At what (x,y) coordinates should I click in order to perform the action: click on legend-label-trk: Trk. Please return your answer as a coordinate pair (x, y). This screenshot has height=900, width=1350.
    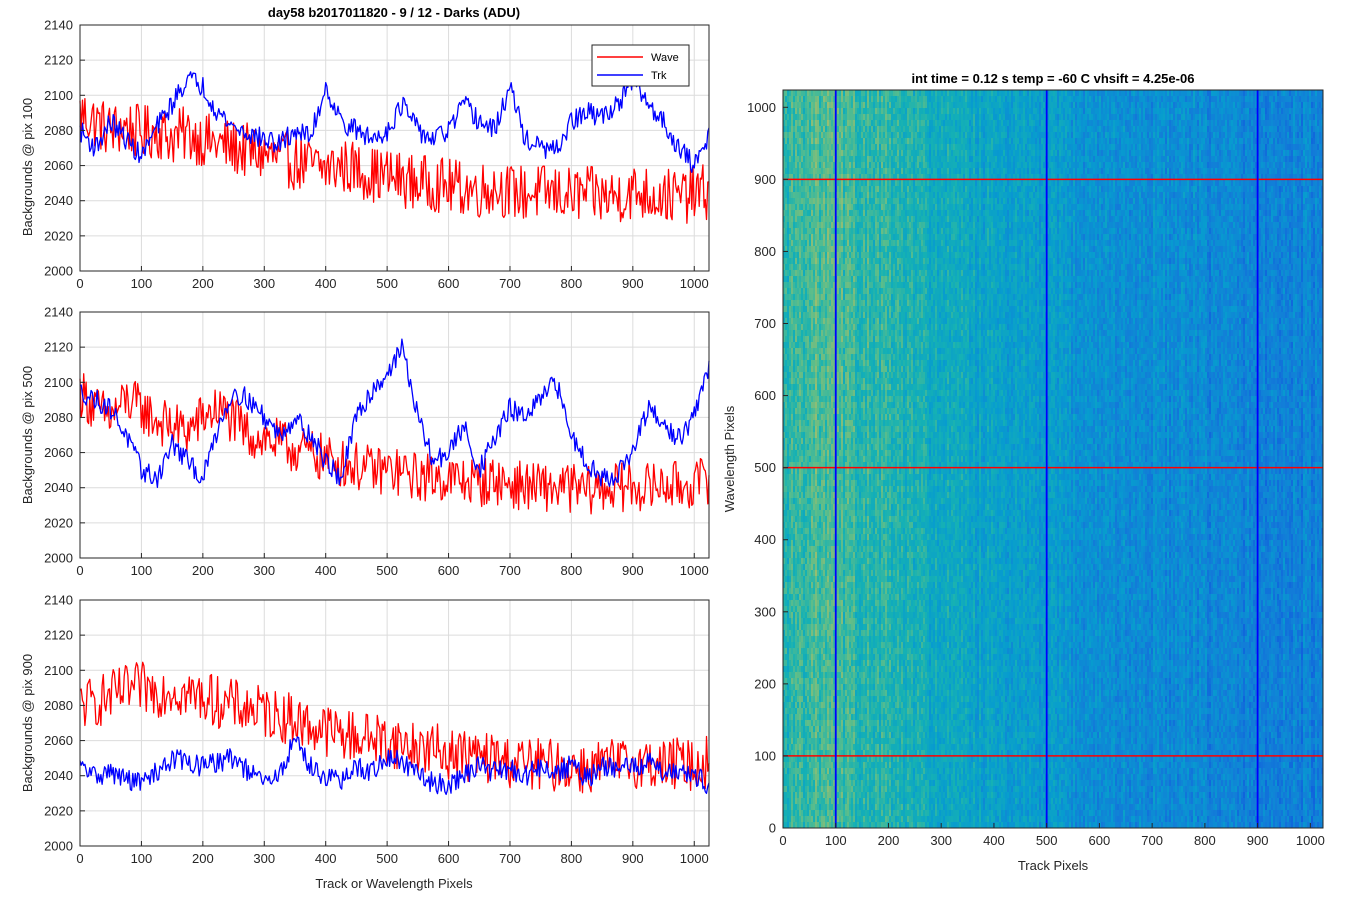
    Looking at the image, I should click on (659, 76).